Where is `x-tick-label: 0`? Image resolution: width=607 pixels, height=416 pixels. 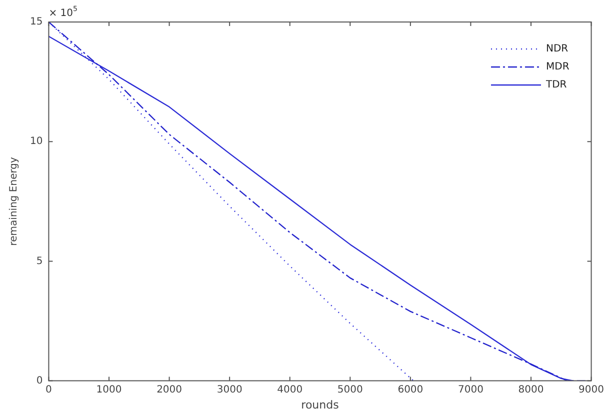 x-tick-label: 0 is located at coordinates (49, 390).